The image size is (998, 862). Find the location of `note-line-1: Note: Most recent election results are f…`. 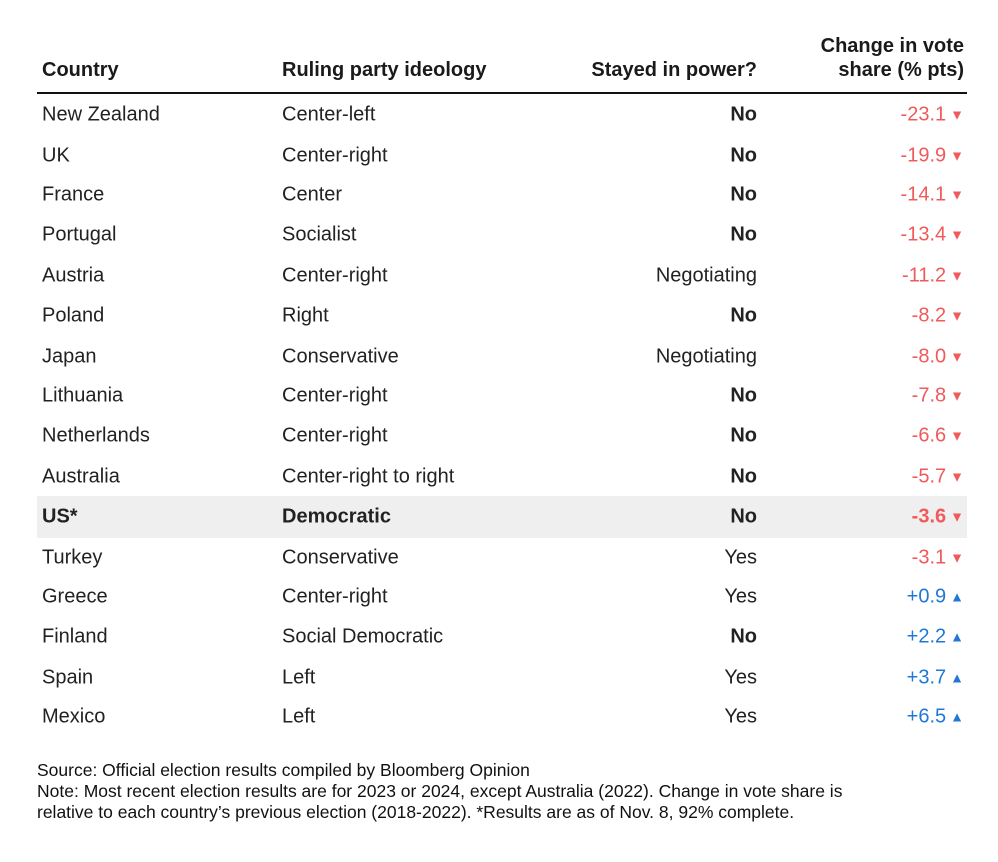

note-line-1: Note: Most recent election results are f… is located at coordinates (440, 791).